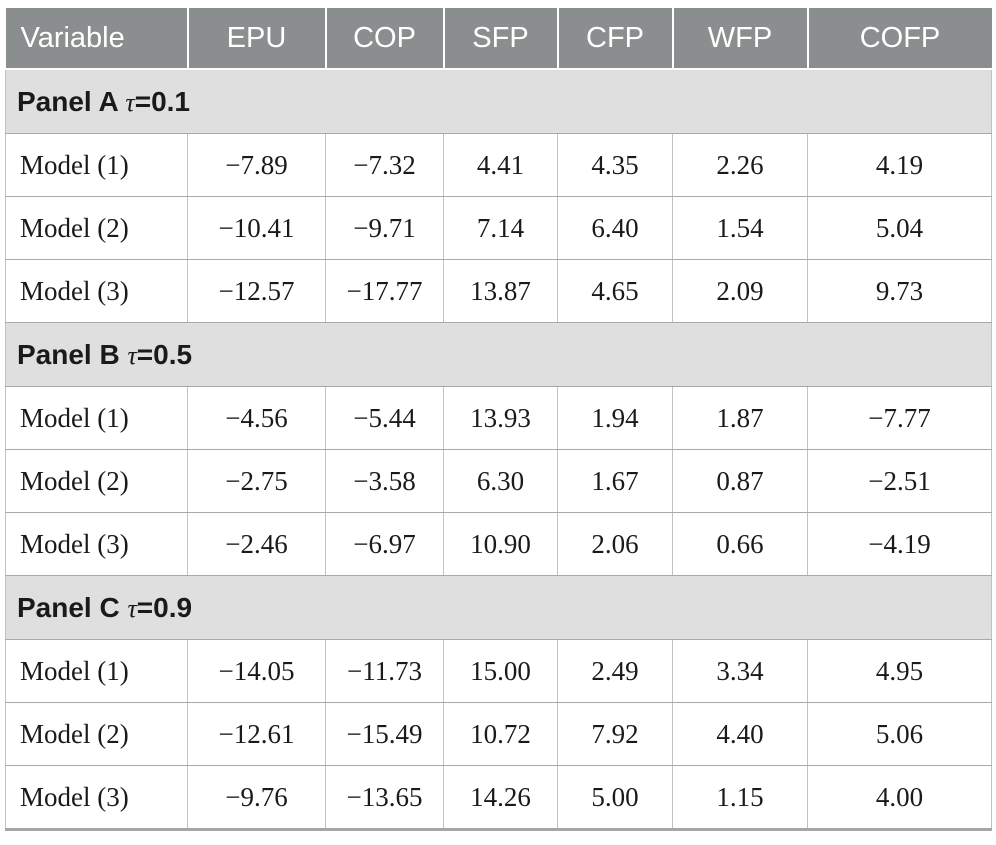 This screenshot has height=845, width=996. I want to click on cell-cfp: 7.92, so click(615, 734).